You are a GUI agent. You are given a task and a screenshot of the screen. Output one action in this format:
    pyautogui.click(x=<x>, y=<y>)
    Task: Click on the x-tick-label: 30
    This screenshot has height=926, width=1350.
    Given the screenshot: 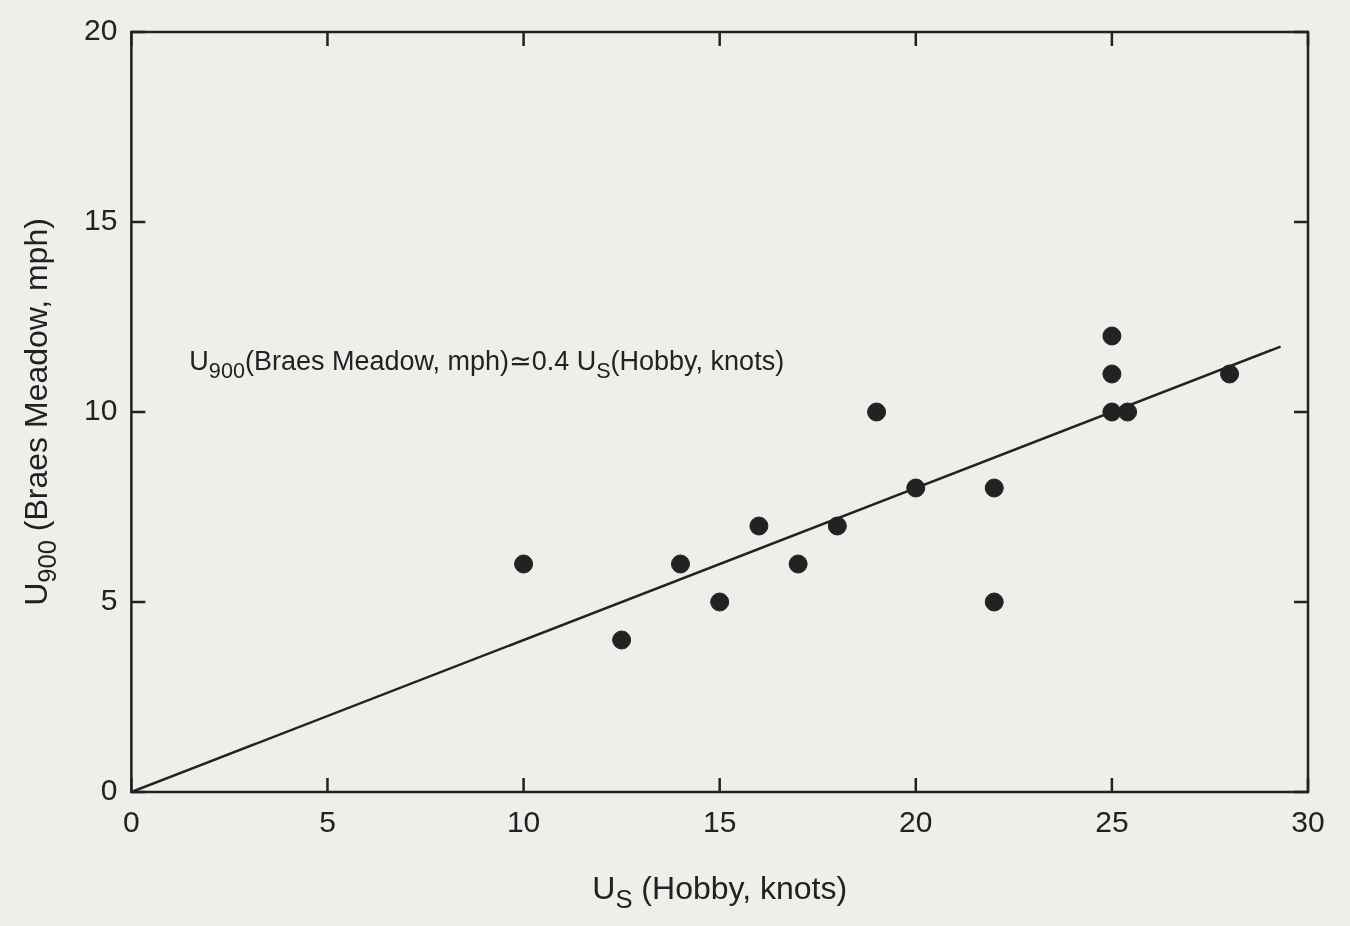 What is the action you would take?
    pyautogui.click(x=1308, y=822)
    